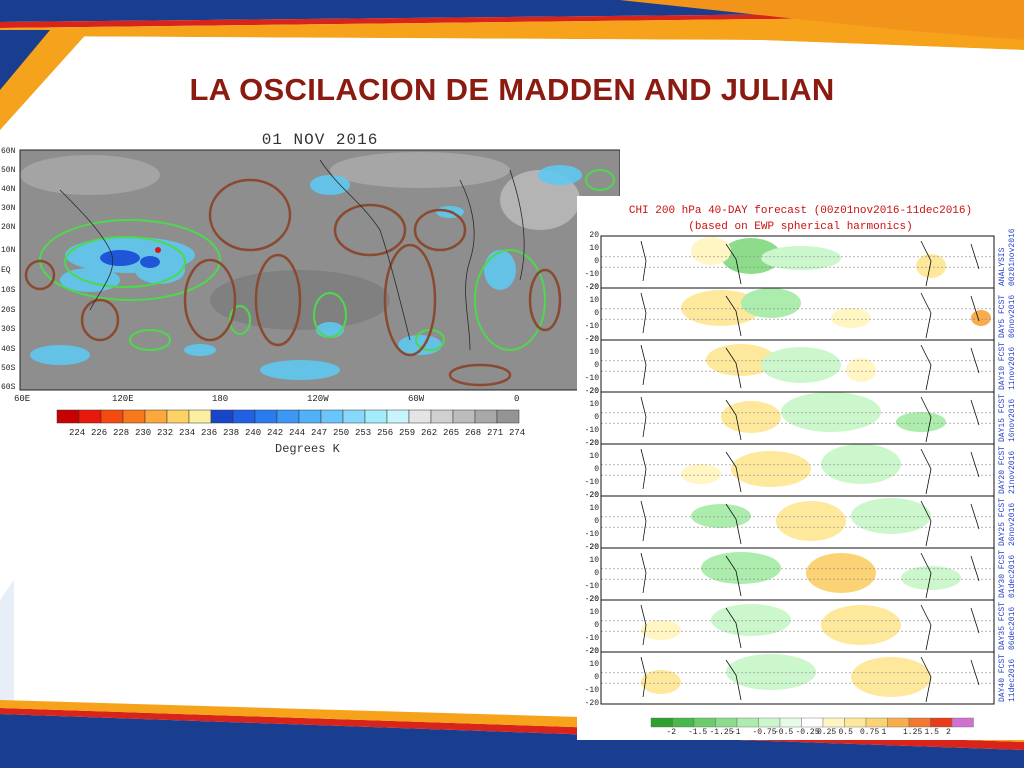 The height and width of the screenshot is (768, 1024). What do you see at coordinates (231, 433) in the screenshot?
I see `colorbar-tick-label: 238` at bounding box center [231, 433].